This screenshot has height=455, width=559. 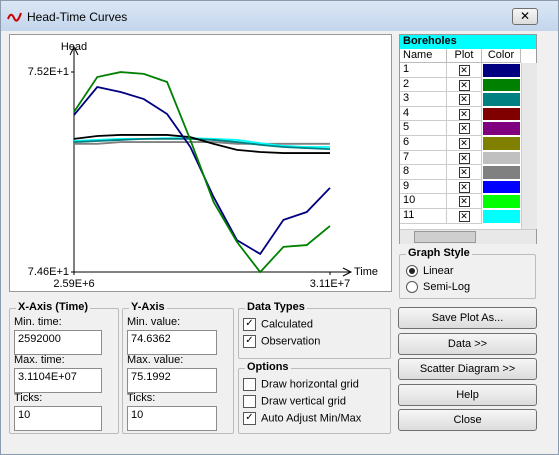 I want to click on x-tick-label: 2.59E+6, so click(x=73, y=284).